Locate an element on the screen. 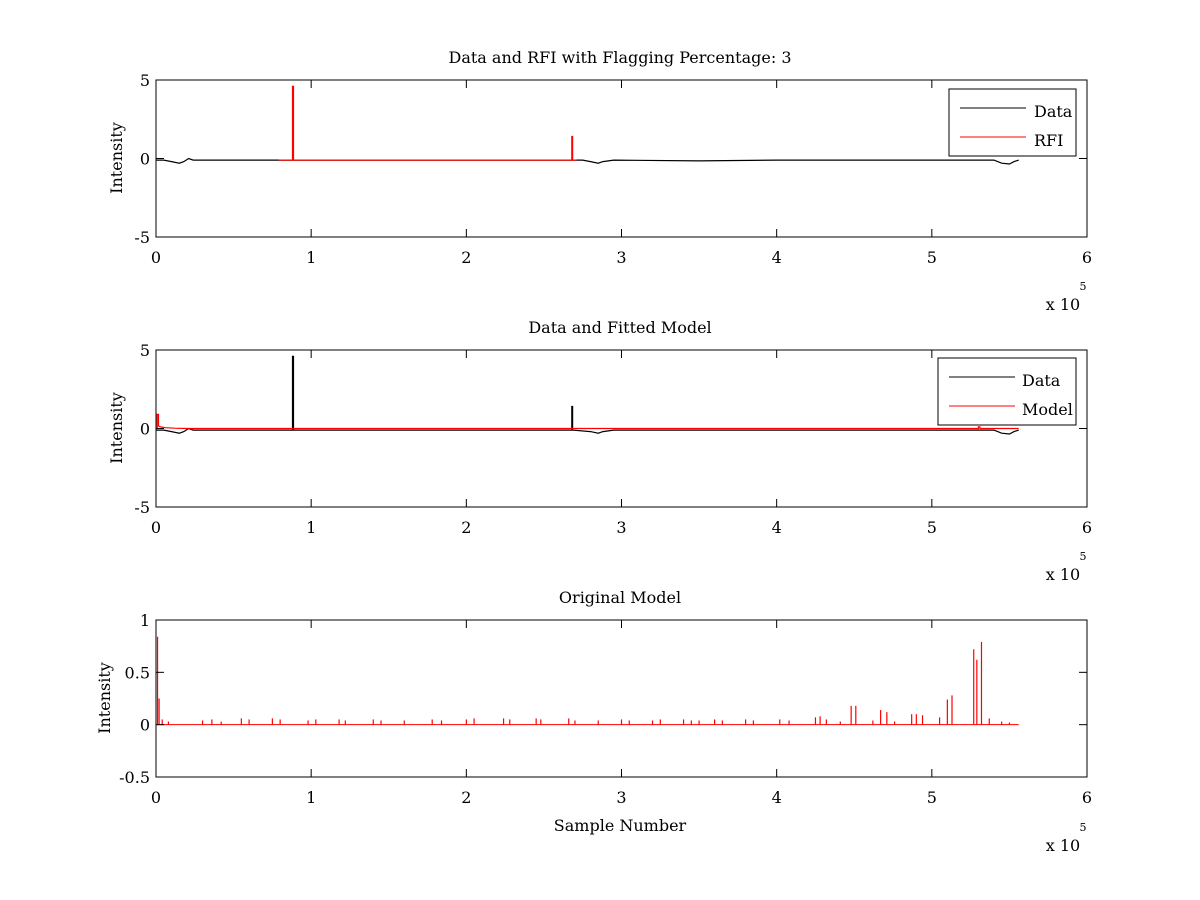  subplot-3-title: Original Model is located at coordinates (620, 597).